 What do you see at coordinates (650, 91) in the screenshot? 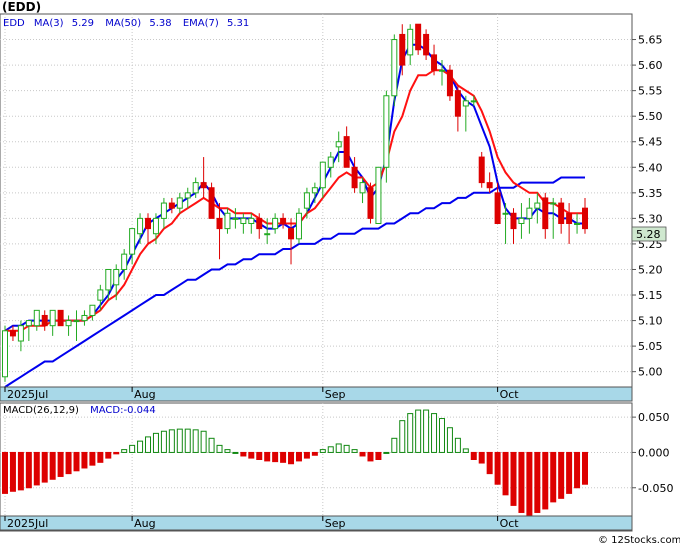
I see `price-tick-label: 5.55` at bounding box center [650, 91].